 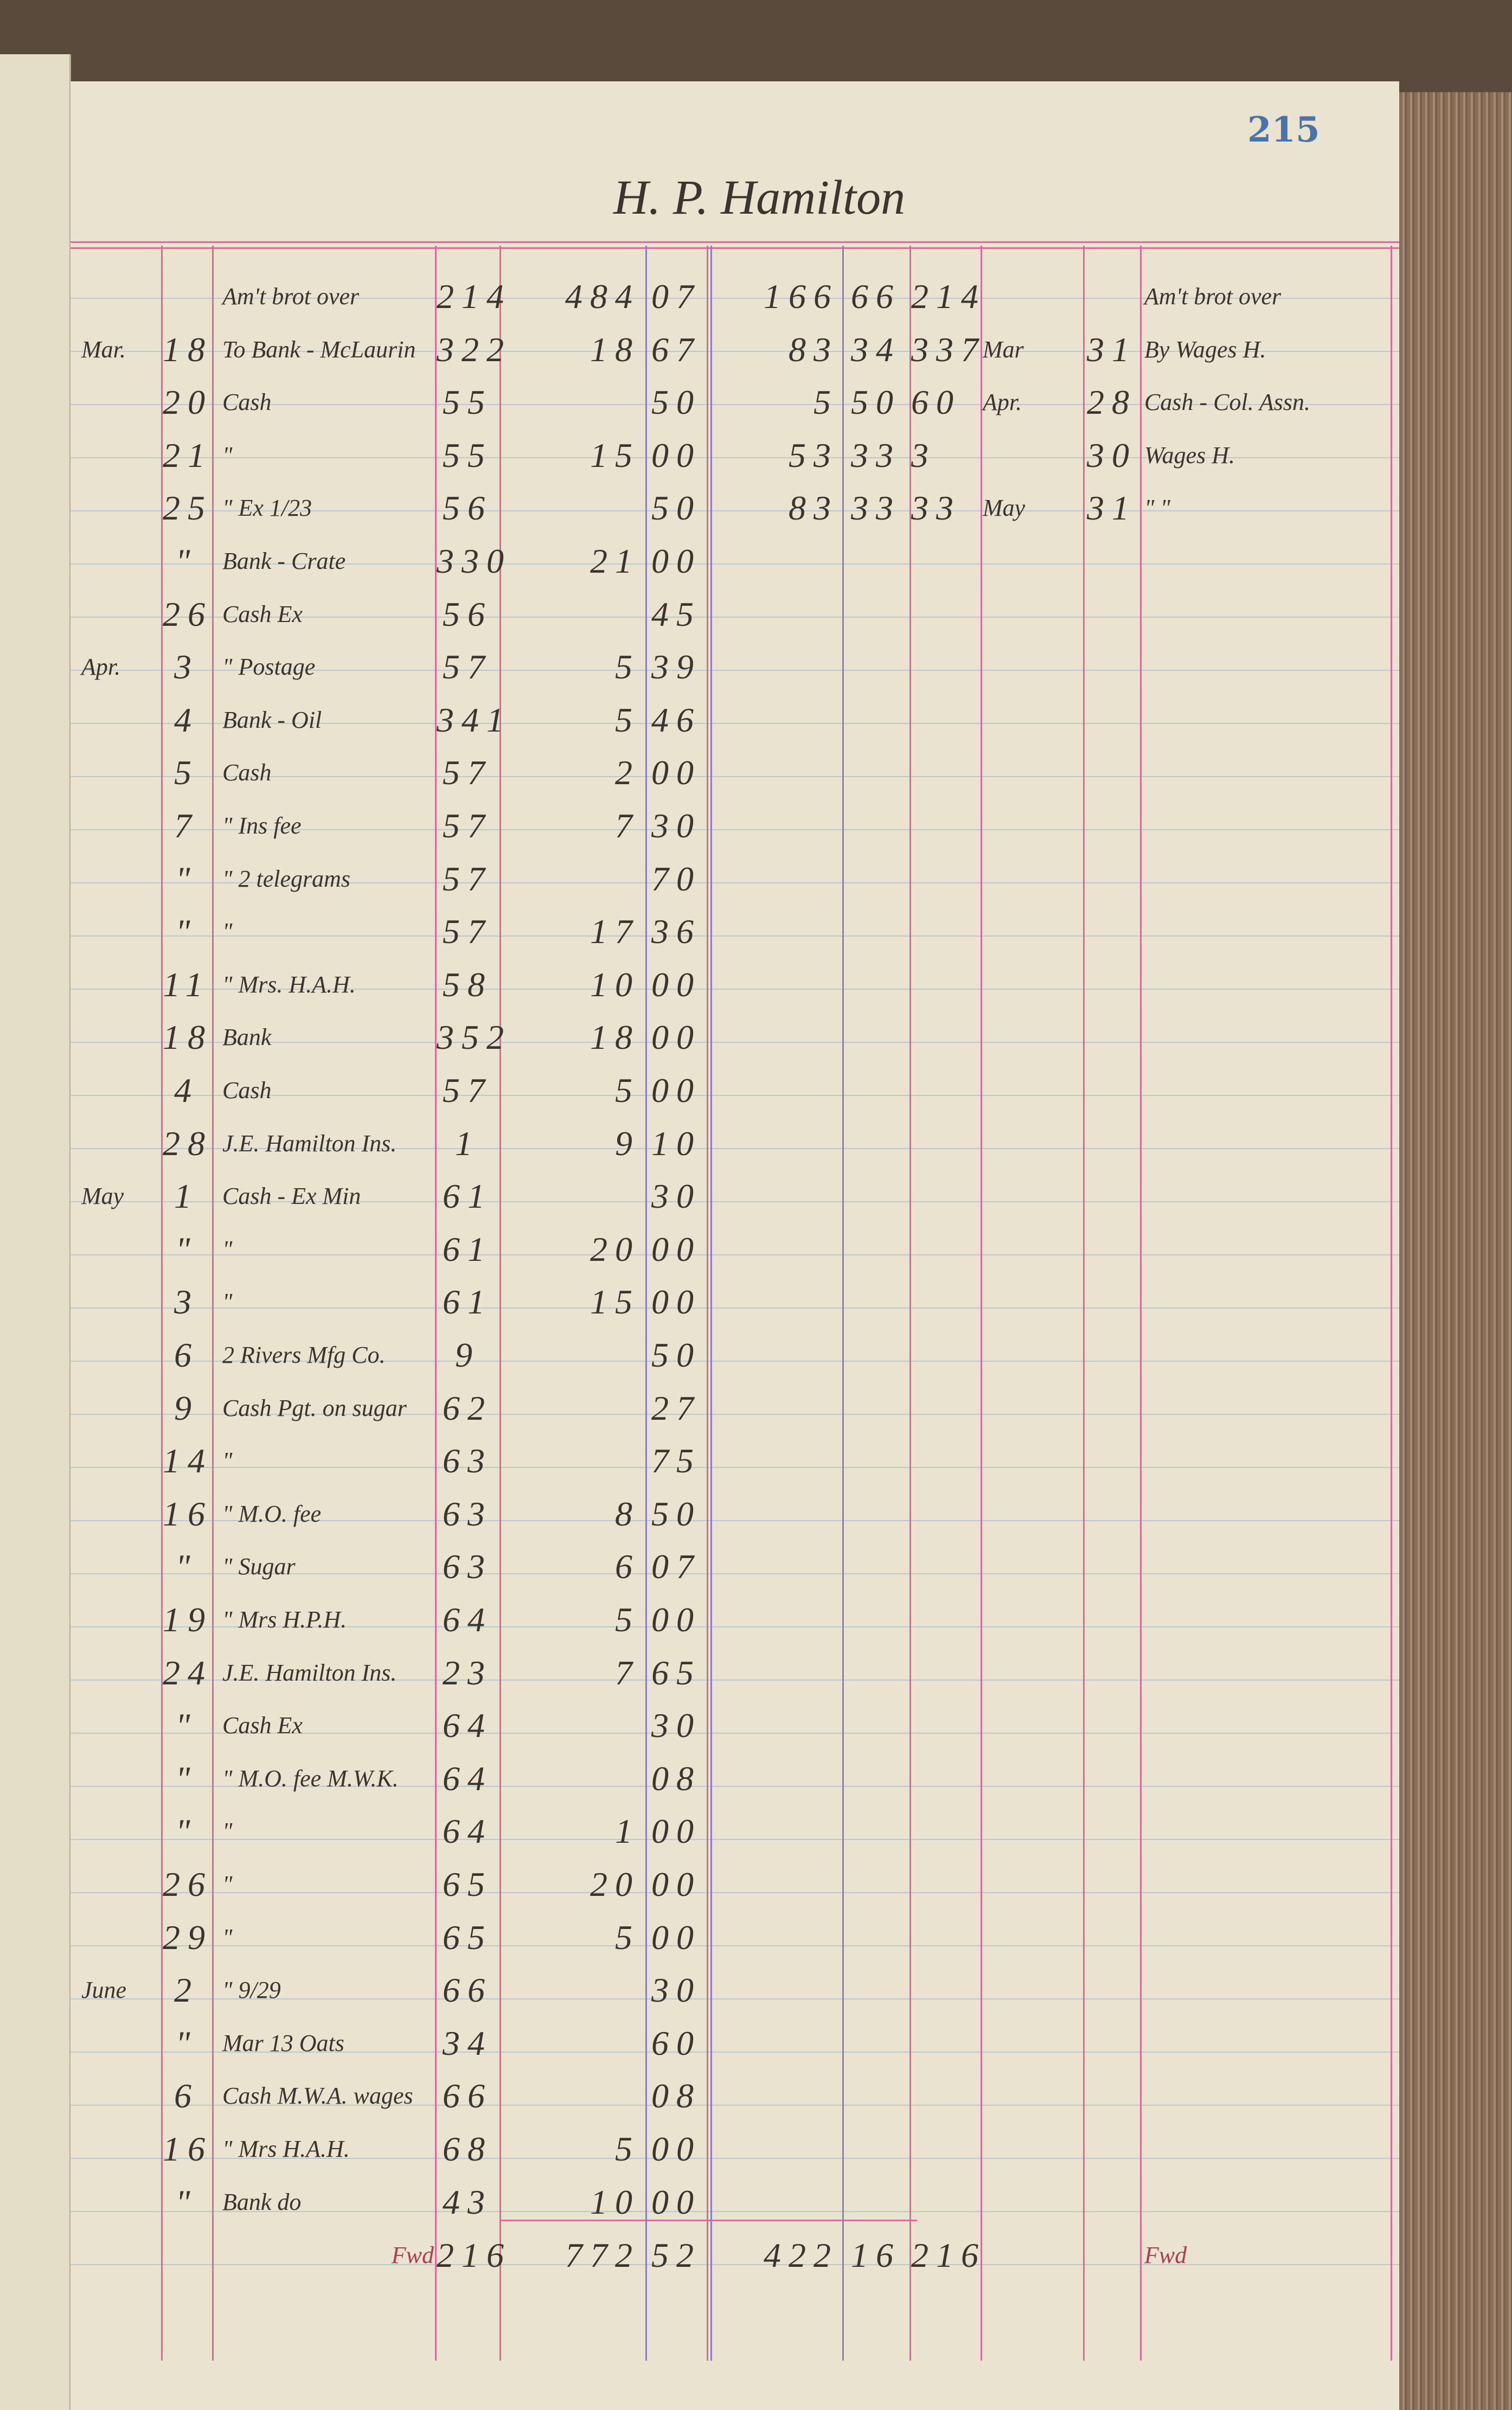 What do you see at coordinates (311, 1778) in the screenshot?
I see `debit-description: " M.O. fee M.W.K.` at bounding box center [311, 1778].